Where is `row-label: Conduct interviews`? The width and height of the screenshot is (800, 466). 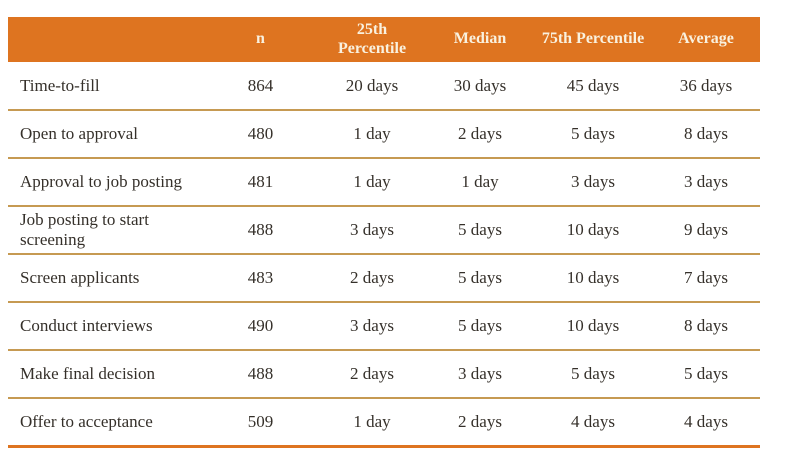
row-label: Conduct interviews is located at coordinates (105, 326).